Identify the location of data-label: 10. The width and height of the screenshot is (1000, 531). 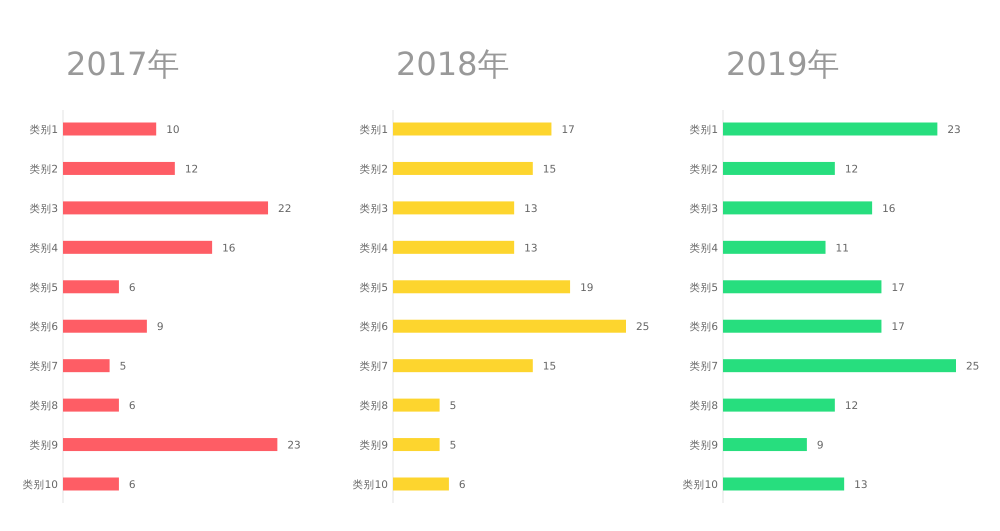
(173, 130).